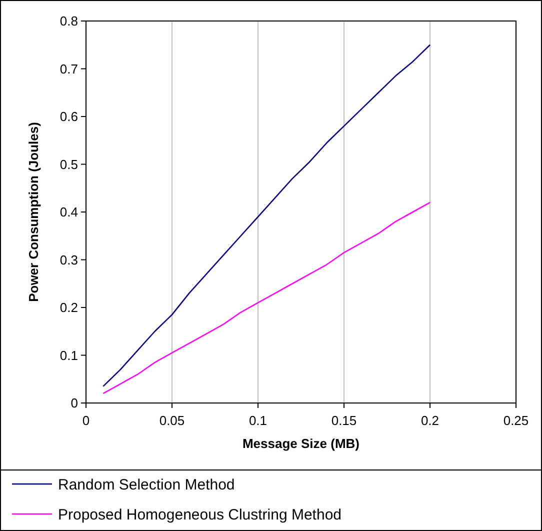 This screenshot has width=542, height=531. What do you see at coordinates (258, 420) in the screenshot?
I see `x-tick-label: 0.1` at bounding box center [258, 420].